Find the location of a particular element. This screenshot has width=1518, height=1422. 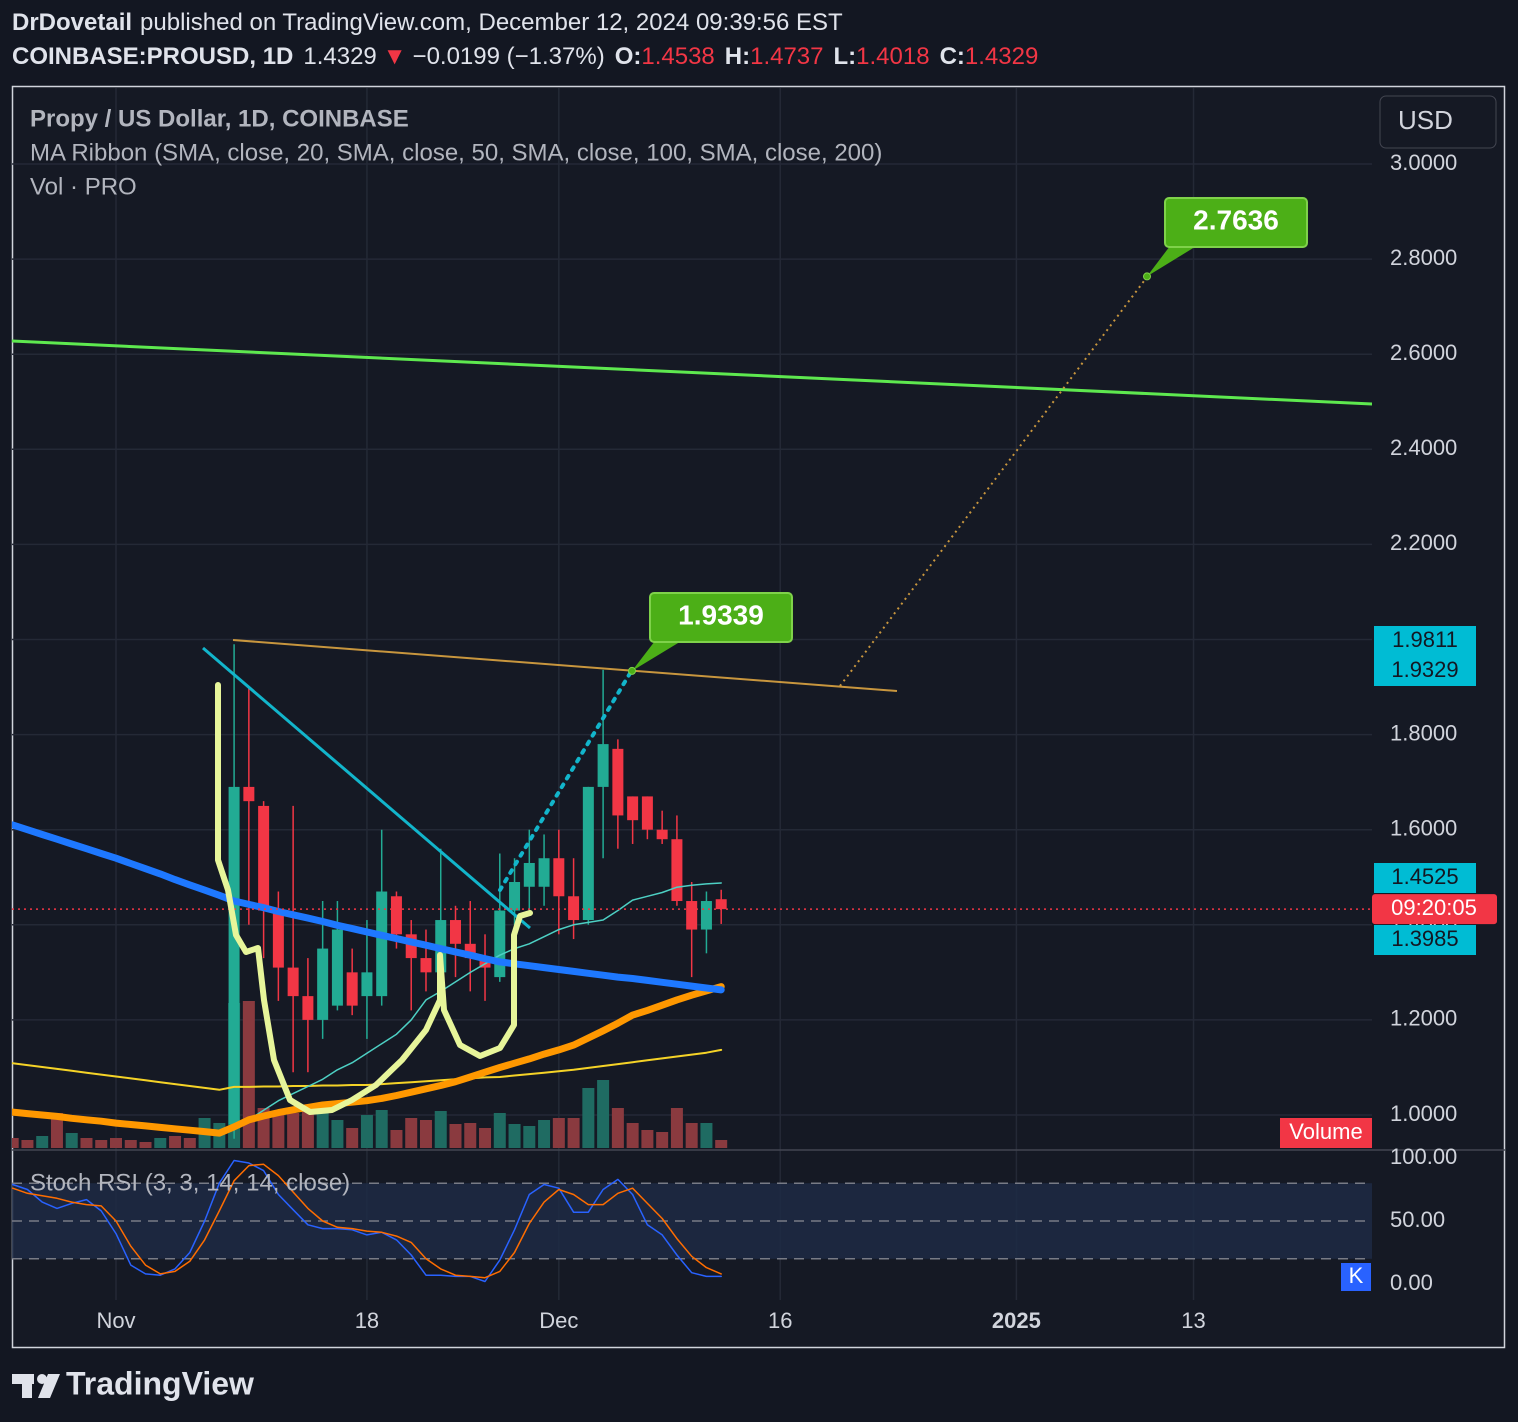

arrow: ▼ is located at coordinates (395, 56).